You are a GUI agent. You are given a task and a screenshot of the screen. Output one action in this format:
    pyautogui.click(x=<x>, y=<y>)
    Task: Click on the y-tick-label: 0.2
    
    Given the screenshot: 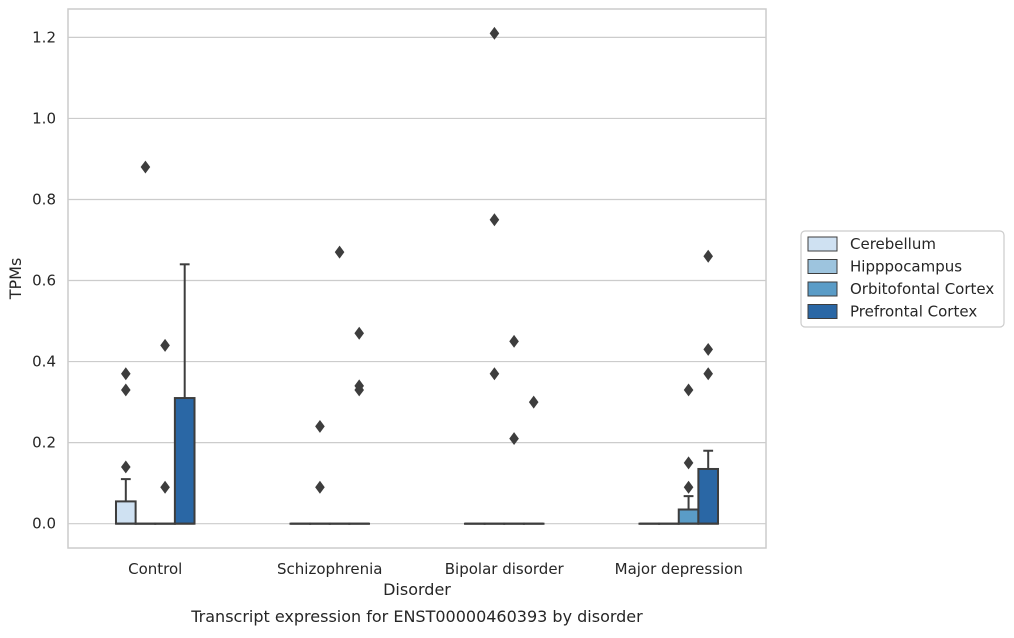 What is the action you would take?
    pyautogui.click(x=44, y=443)
    